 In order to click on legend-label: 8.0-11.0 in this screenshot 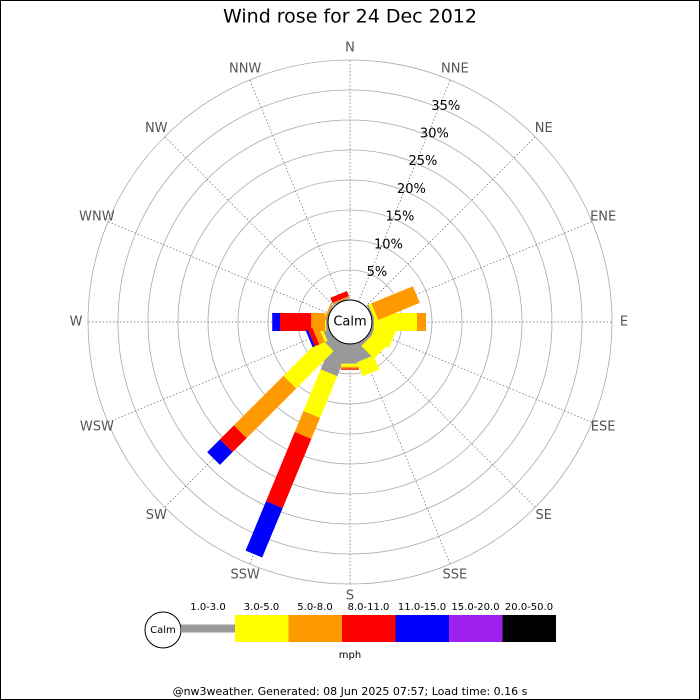, I will do `click(369, 607)`.